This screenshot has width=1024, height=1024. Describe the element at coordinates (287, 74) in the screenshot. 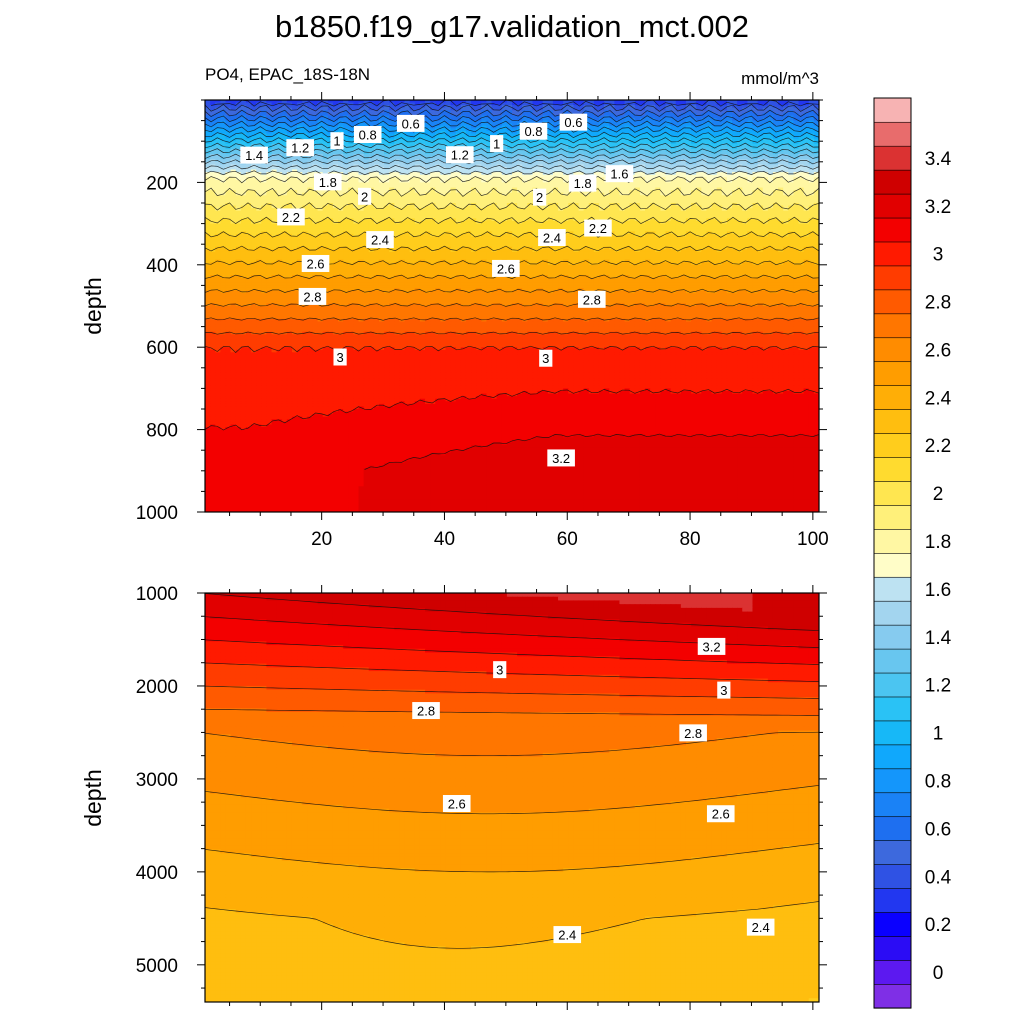

I see `variable-label: PO4, EPAC_18S-18N` at that location.